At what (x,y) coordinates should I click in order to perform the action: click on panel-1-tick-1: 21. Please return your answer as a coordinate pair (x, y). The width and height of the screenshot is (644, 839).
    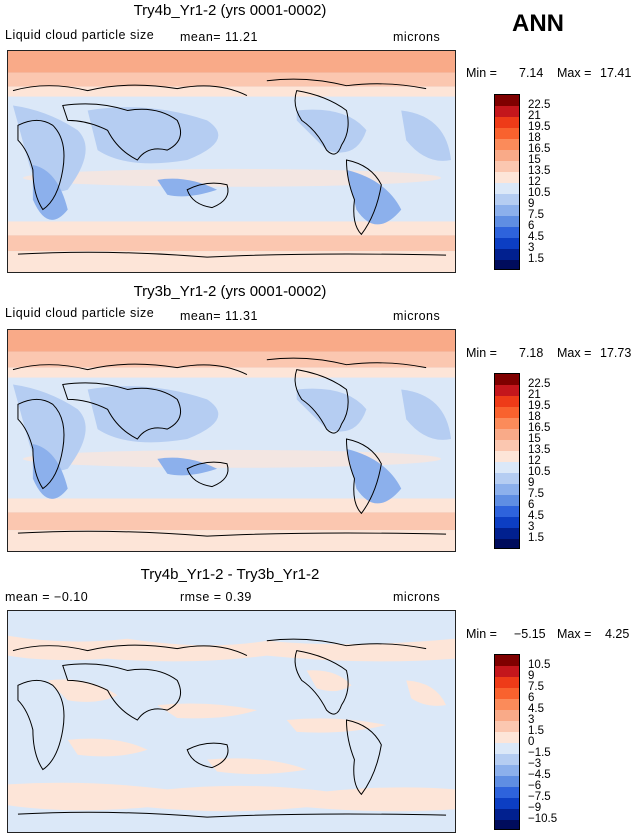
    Looking at the image, I should click on (534, 116).